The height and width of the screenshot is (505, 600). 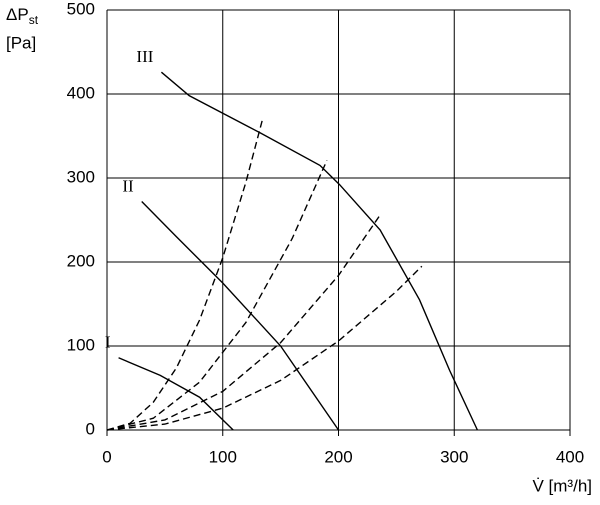 What do you see at coordinates (570, 456) in the screenshot?
I see `x-tick-label: 400` at bounding box center [570, 456].